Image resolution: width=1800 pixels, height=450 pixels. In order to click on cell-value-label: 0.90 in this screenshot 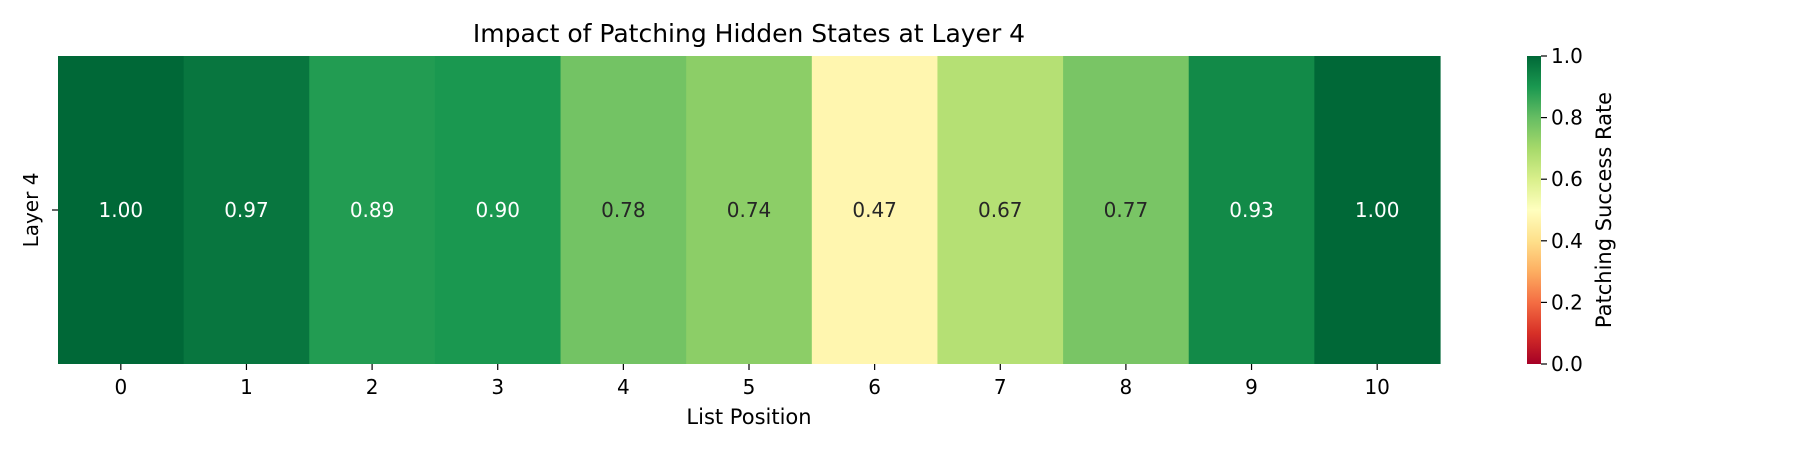, I will do `click(497, 210)`.